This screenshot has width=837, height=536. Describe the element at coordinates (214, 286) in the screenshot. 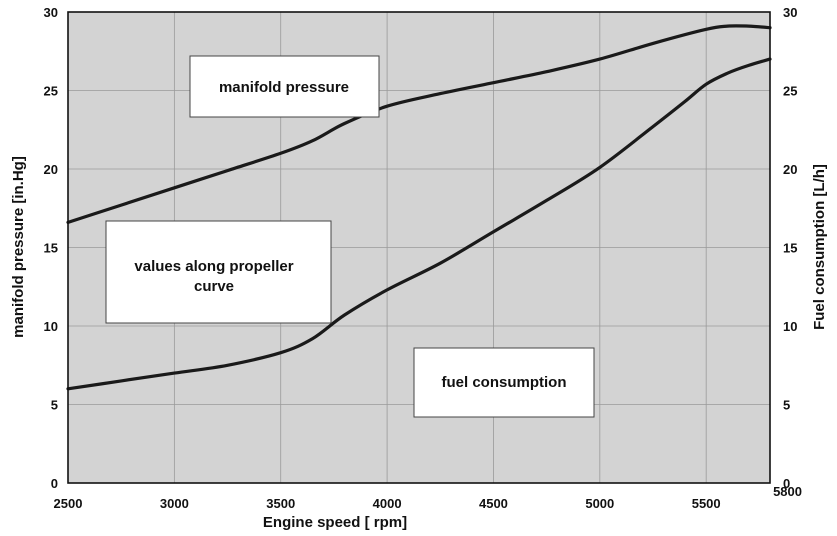

I see `annotation-text-line-2: curve` at that location.